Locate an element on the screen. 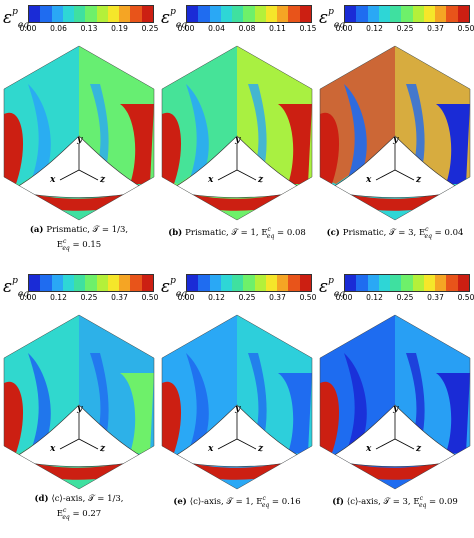  caption-text: ⟨c⟩-axis, 𝒯 = 1, is located at coordinates (223, 501).